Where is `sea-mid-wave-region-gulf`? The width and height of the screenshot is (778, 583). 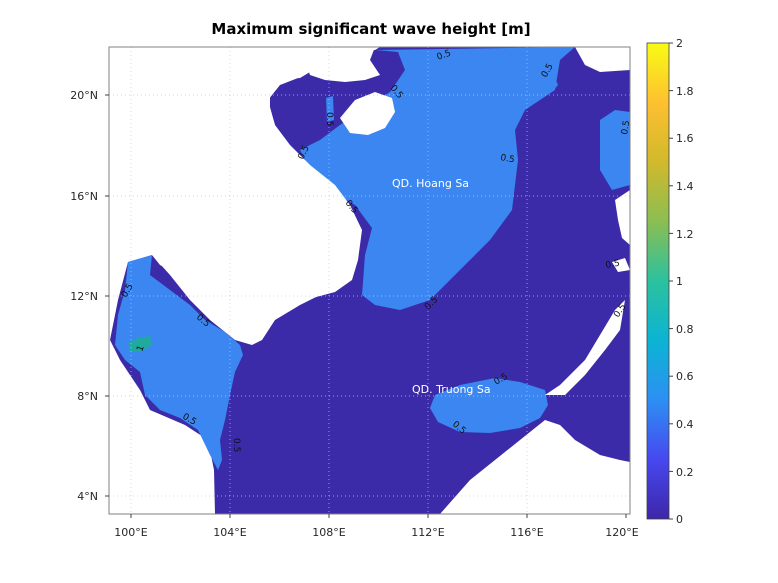 sea-mid-wave-region-gulf is located at coordinates (179, 362).